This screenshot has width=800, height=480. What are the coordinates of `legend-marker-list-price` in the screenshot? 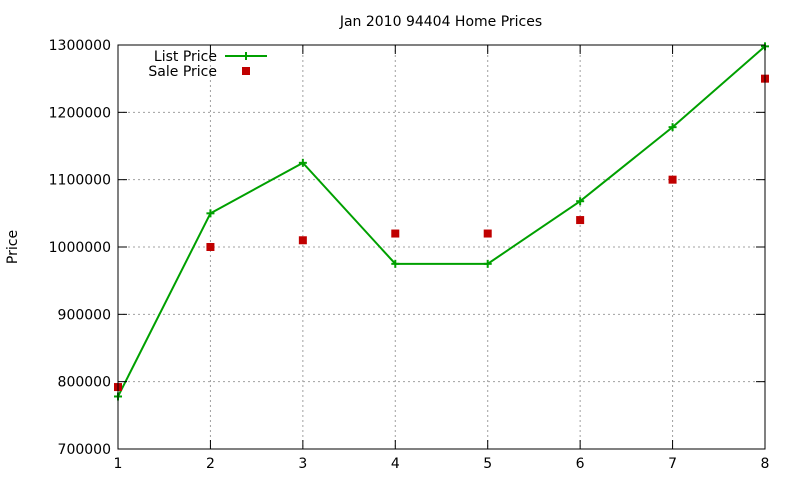 It's located at (246, 56).